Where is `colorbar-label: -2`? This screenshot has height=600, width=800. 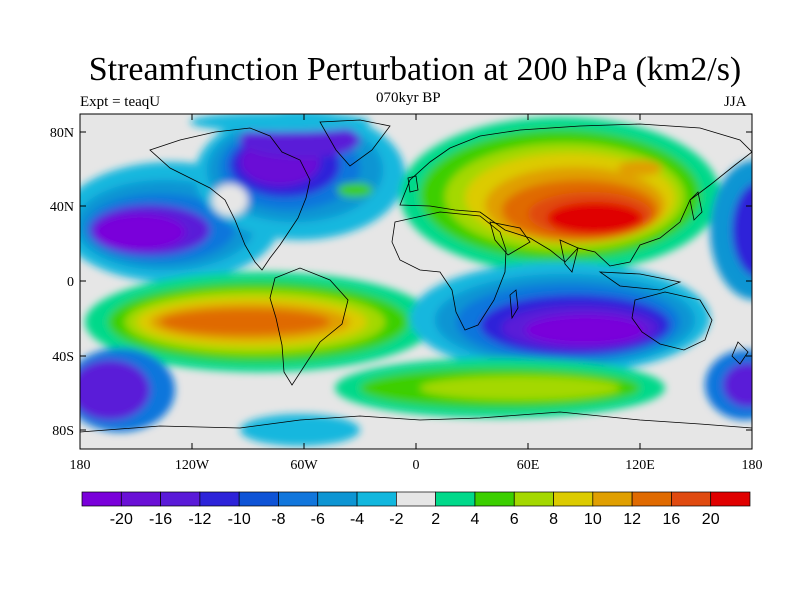 colorbar-label: -2 is located at coordinates (396, 519).